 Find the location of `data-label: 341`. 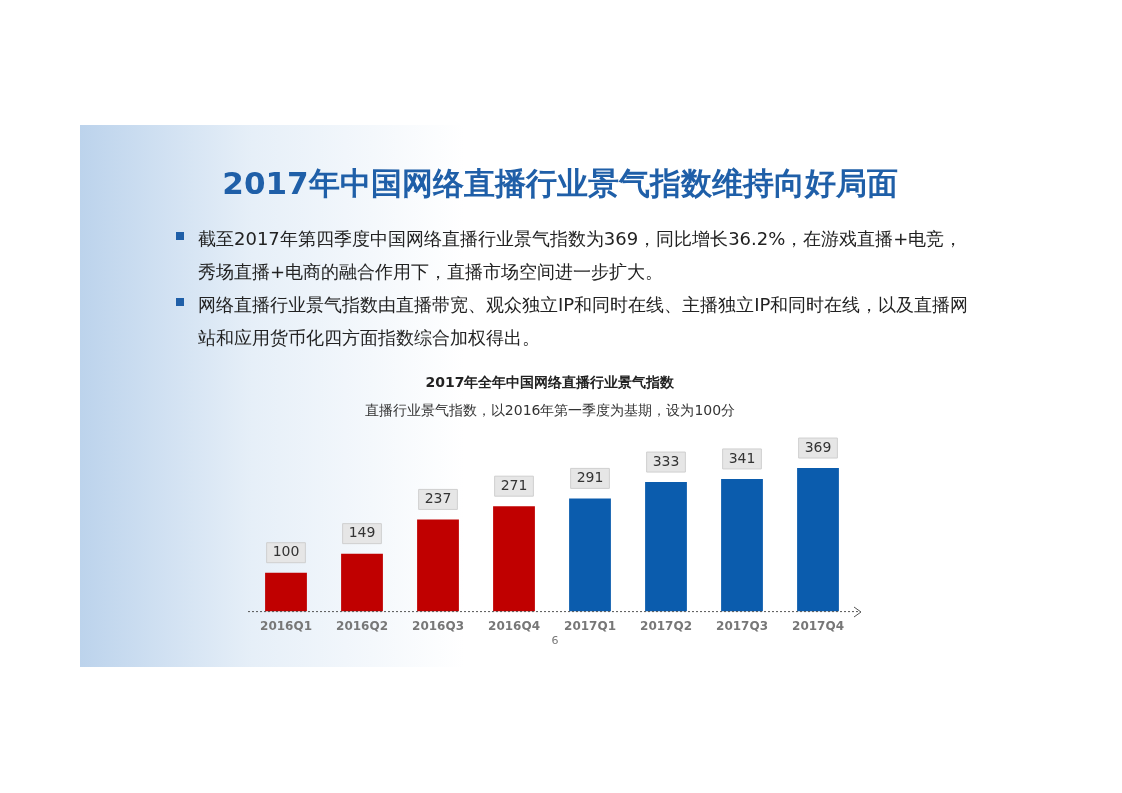

data-label: 341 is located at coordinates (742, 457).